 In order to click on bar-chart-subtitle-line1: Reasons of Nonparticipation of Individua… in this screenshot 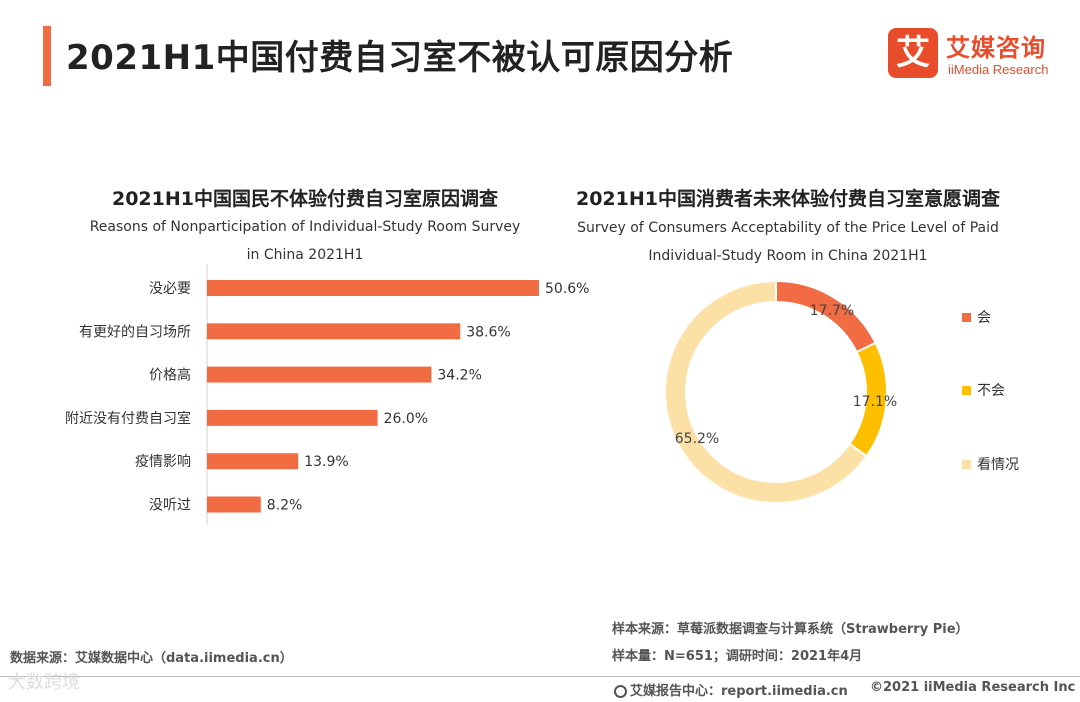, I will do `click(305, 227)`.